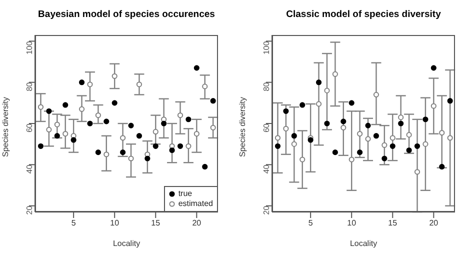 This screenshot has width=474, height=264. What do you see at coordinates (195, 204) in the screenshot?
I see `legend-label: estimated` at bounding box center [195, 204].